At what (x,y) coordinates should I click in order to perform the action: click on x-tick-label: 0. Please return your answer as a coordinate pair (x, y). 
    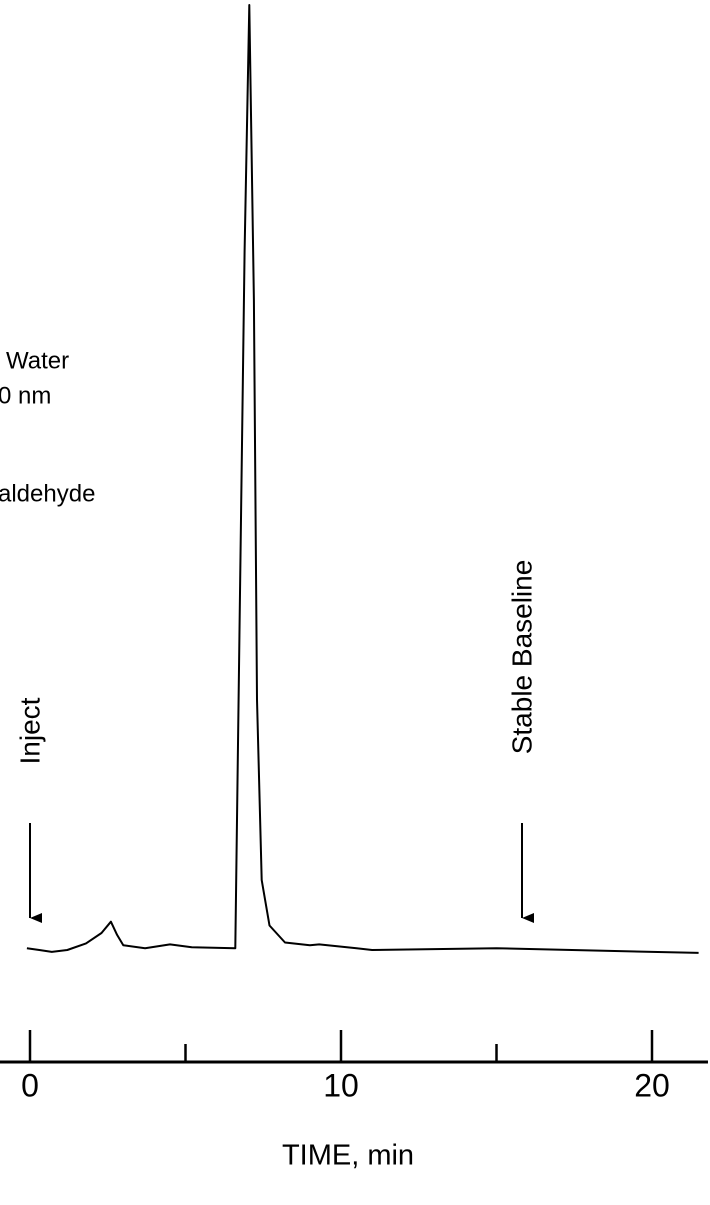
    Looking at the image, I should click on (30, 1085).